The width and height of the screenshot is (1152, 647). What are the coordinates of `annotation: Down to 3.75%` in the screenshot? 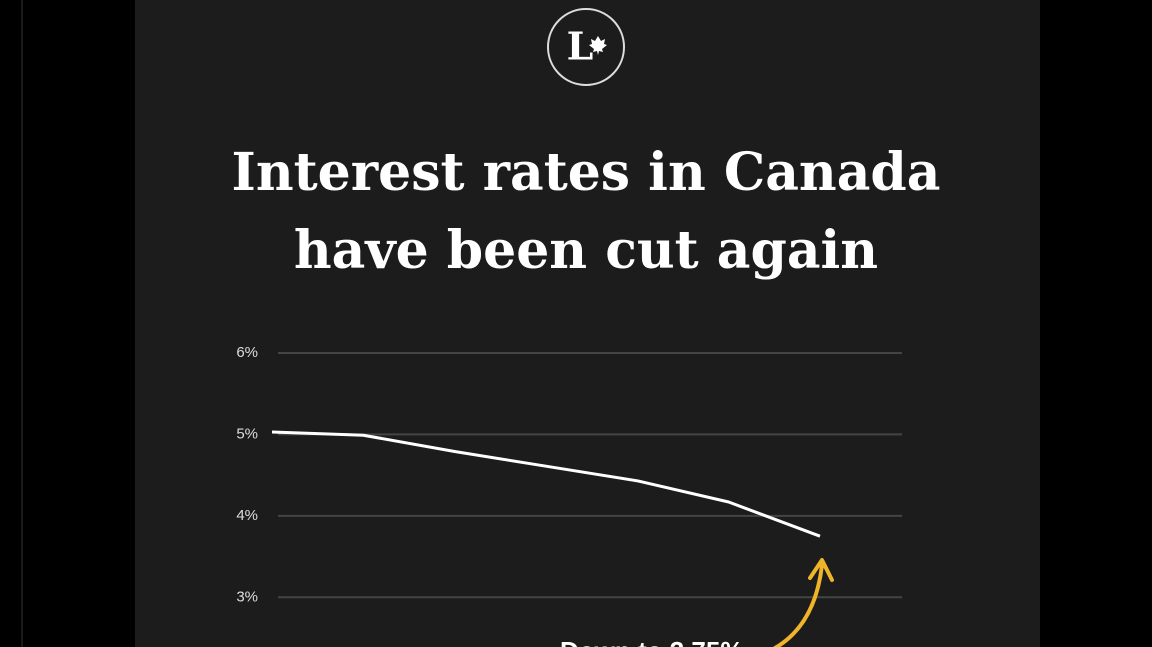 It's located at (651, 641).